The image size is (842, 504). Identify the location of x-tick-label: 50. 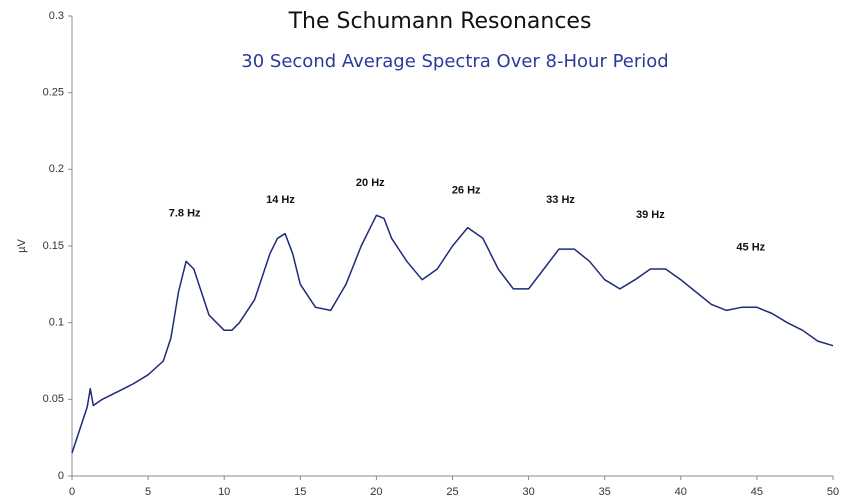
(833, 492).